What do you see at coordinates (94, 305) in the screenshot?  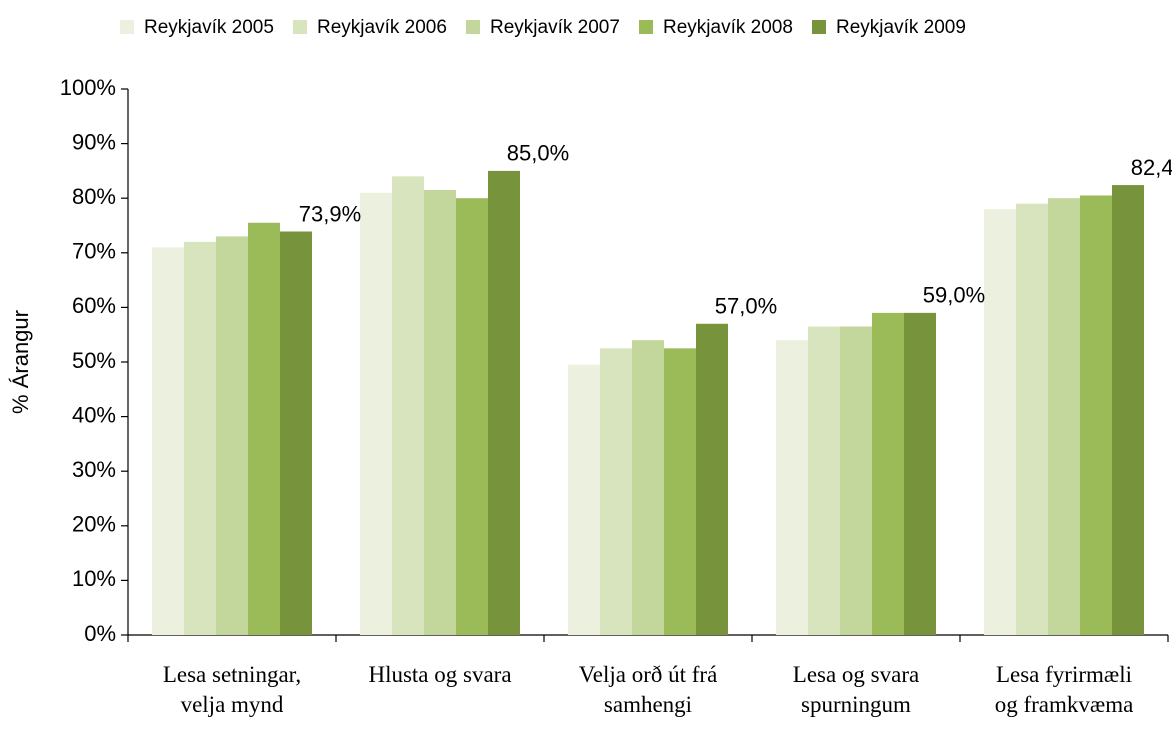 I see `y-tick-label: 60%` at bounding box center [94, 305].